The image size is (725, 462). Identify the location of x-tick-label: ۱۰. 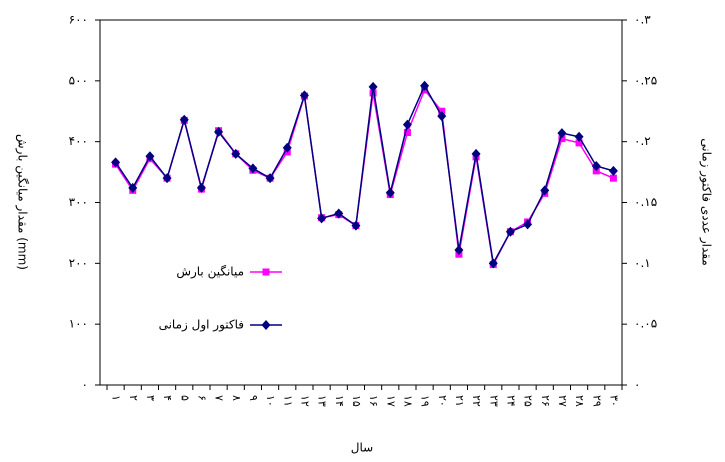
(270, 401).